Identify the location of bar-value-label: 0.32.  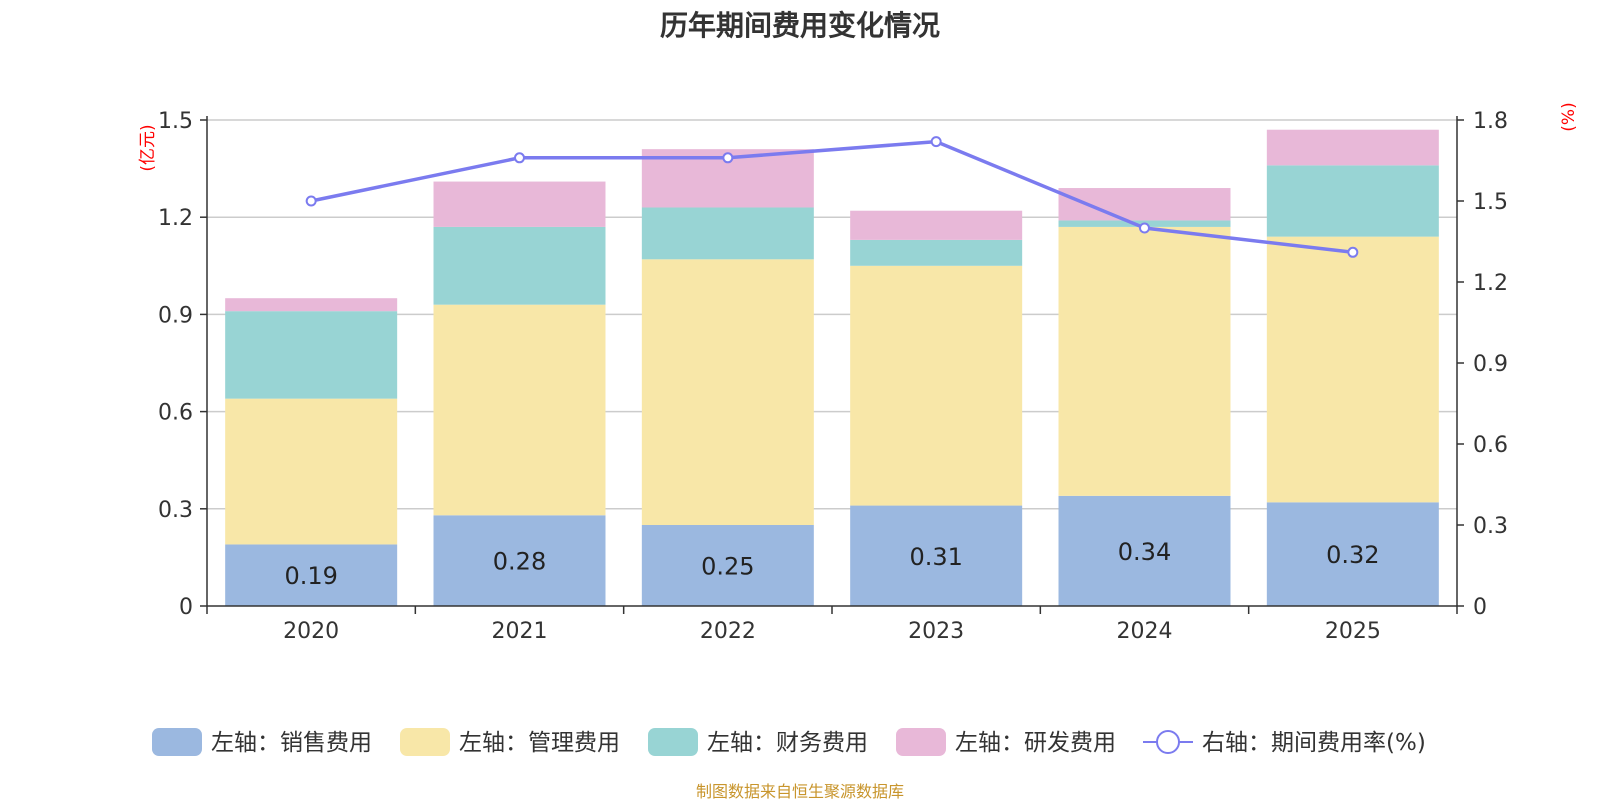
(1352, 555).